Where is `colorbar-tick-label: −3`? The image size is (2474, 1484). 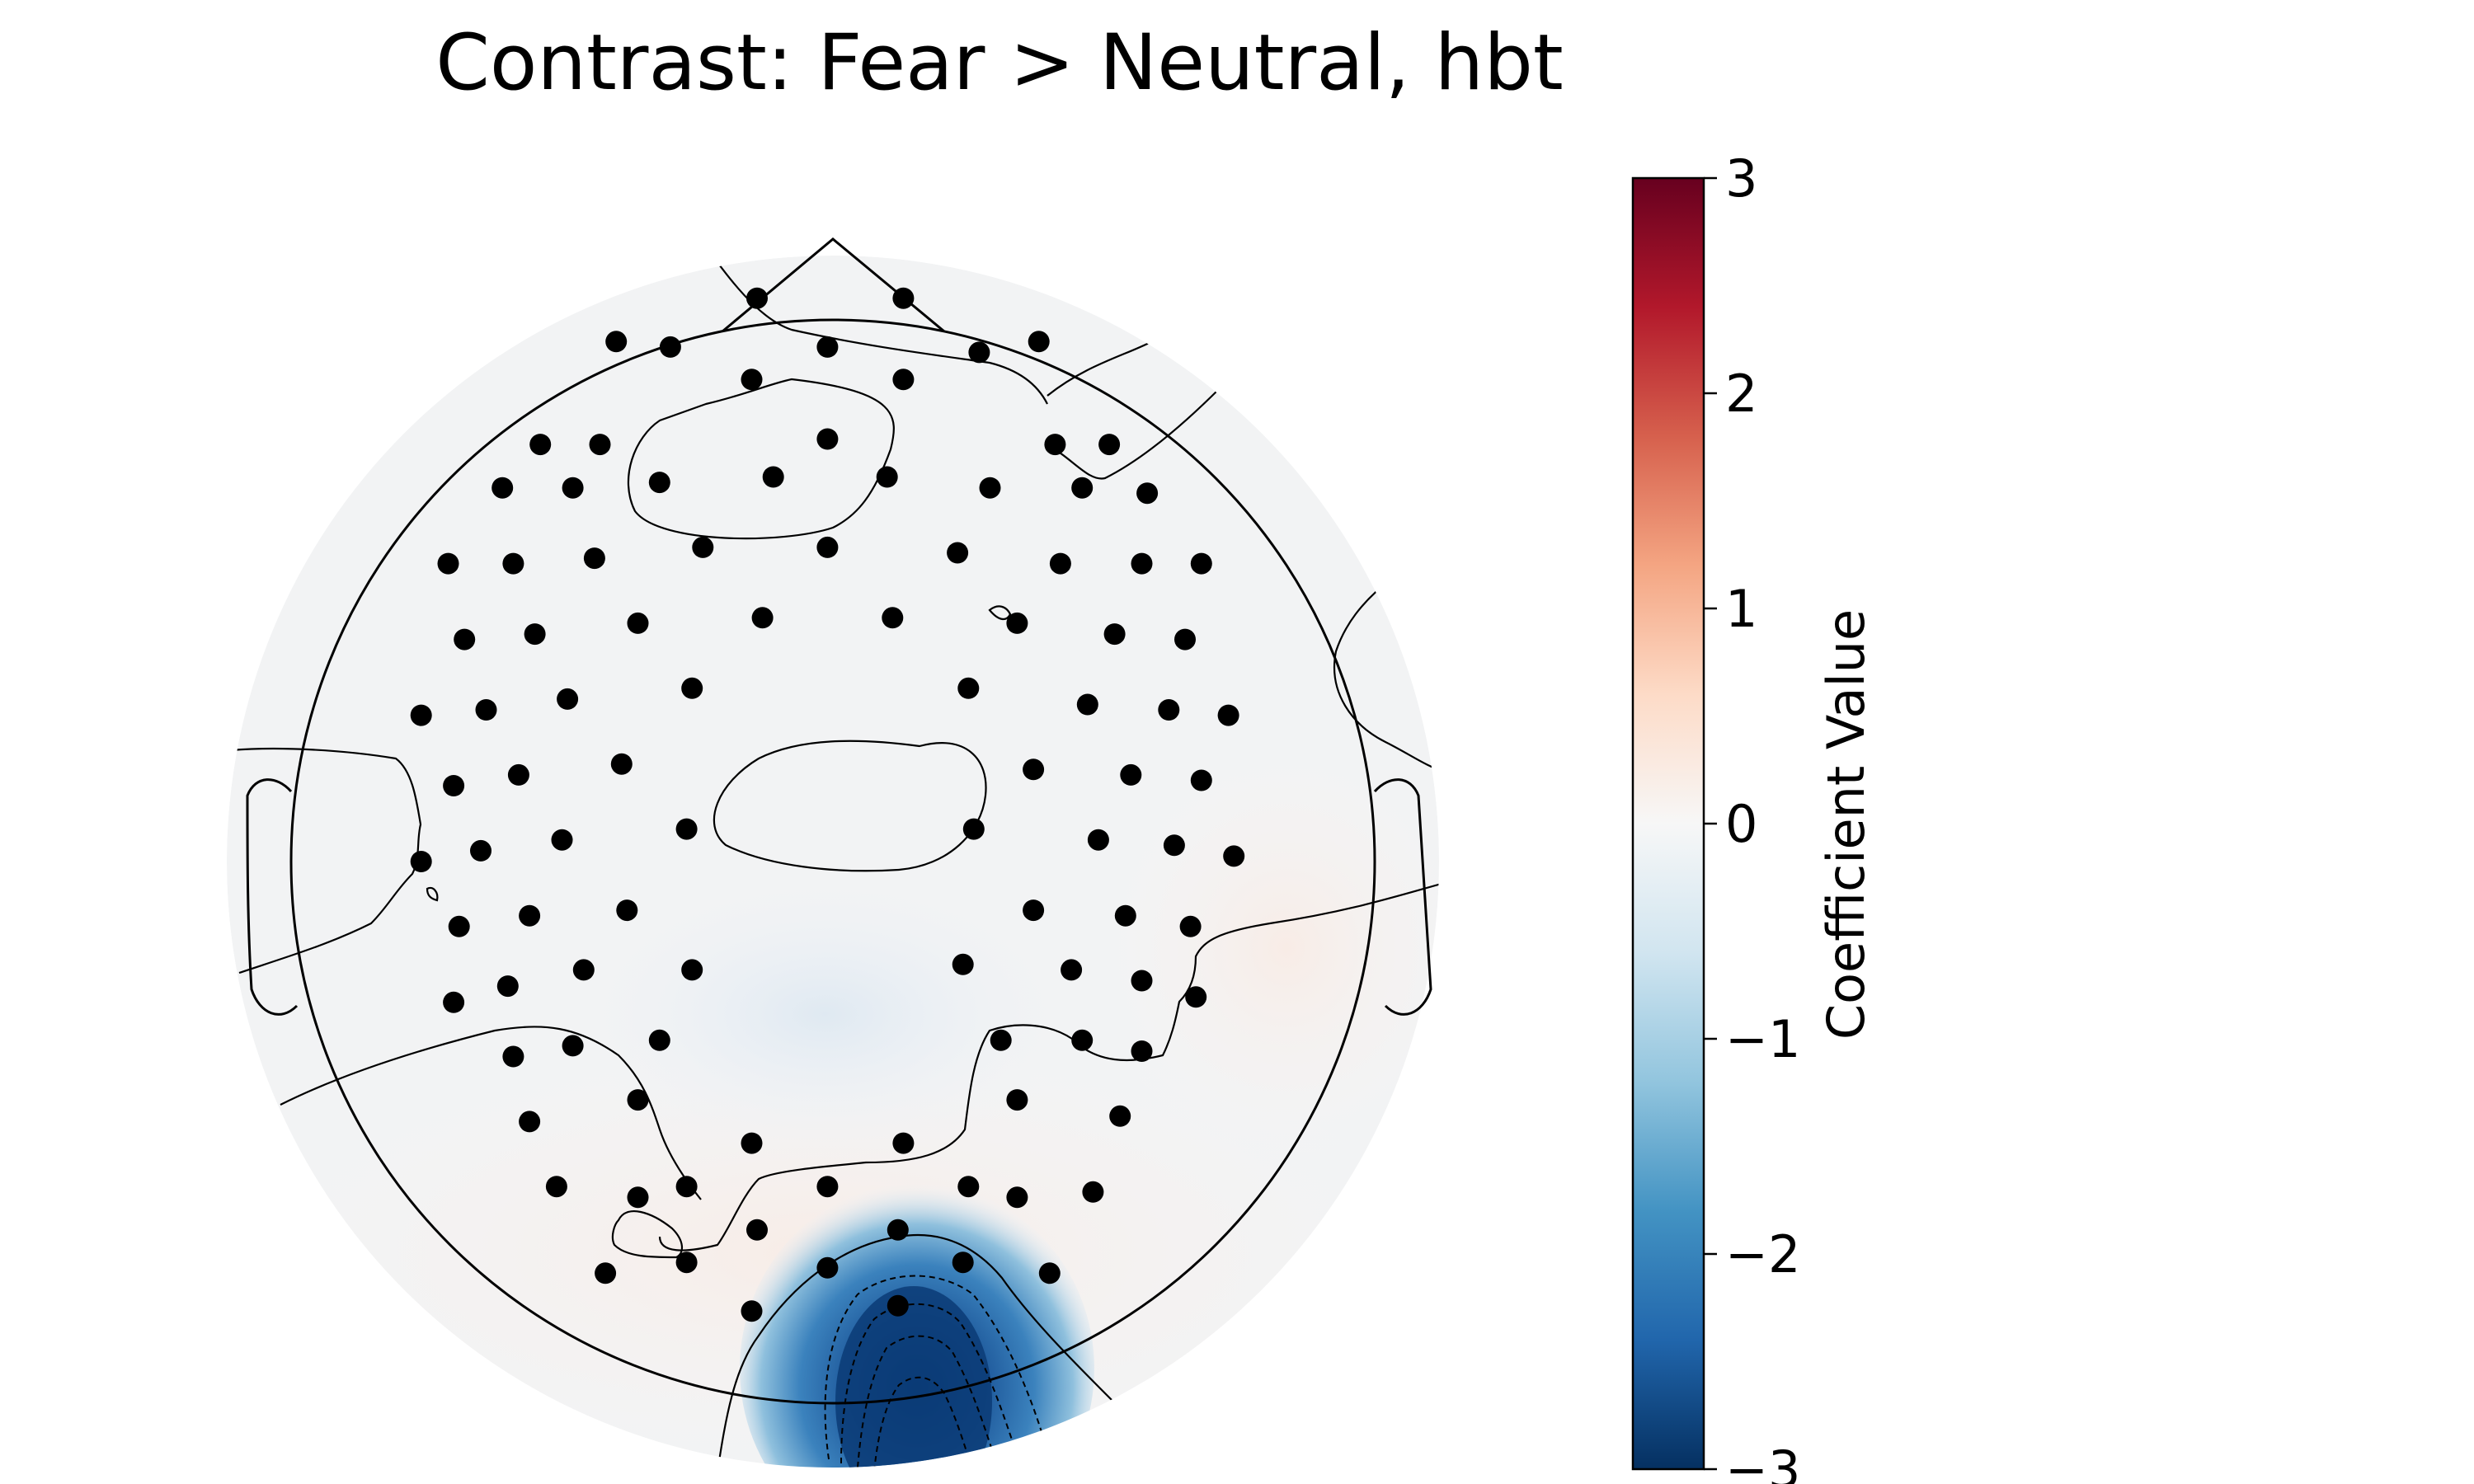 colorbar-tick-label: −3 is located at coordinates (1762, 1461).